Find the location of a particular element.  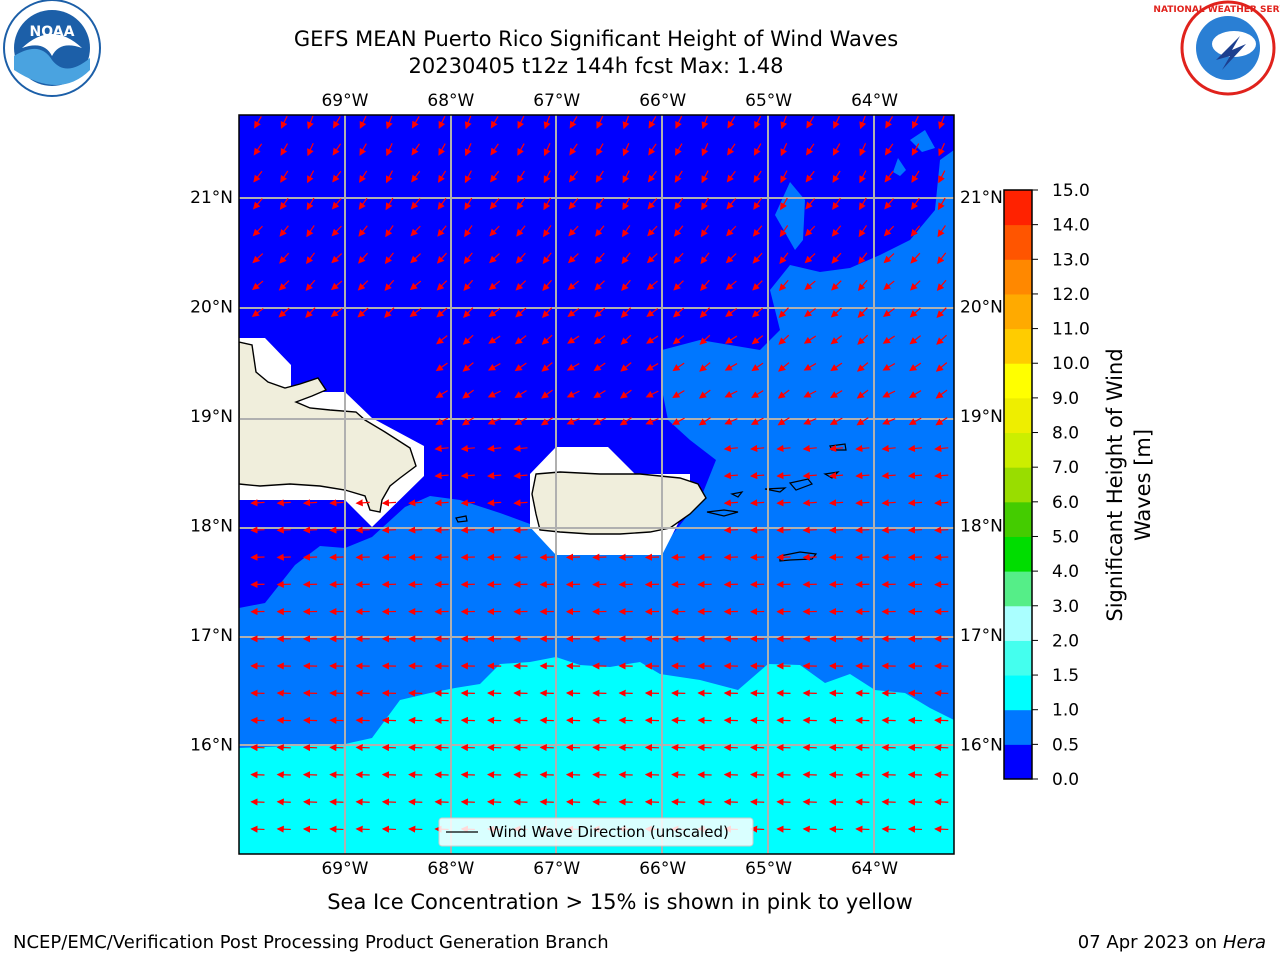

lon-tick-label-bottom: 65°W is located at coordinates (768, 869).